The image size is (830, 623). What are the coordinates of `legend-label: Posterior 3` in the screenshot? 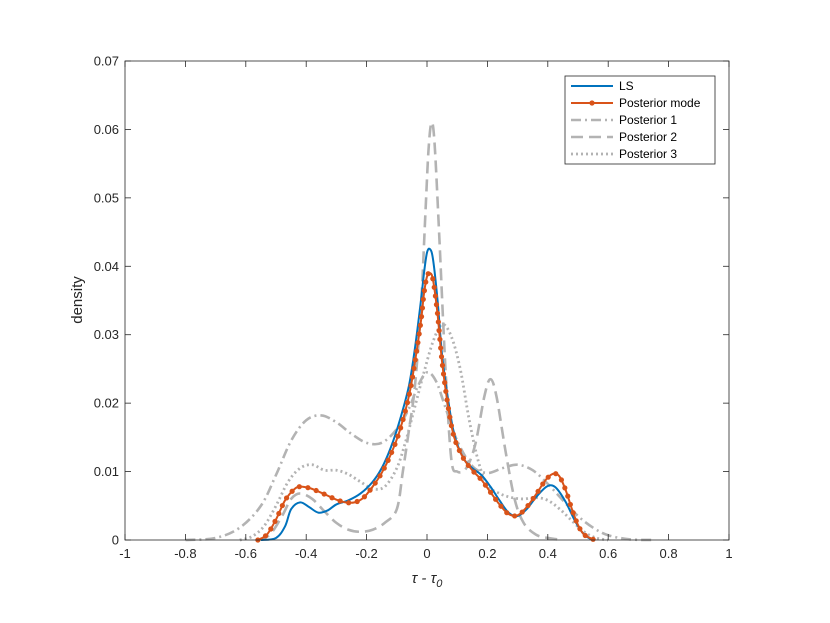 It's located at (648, 154).